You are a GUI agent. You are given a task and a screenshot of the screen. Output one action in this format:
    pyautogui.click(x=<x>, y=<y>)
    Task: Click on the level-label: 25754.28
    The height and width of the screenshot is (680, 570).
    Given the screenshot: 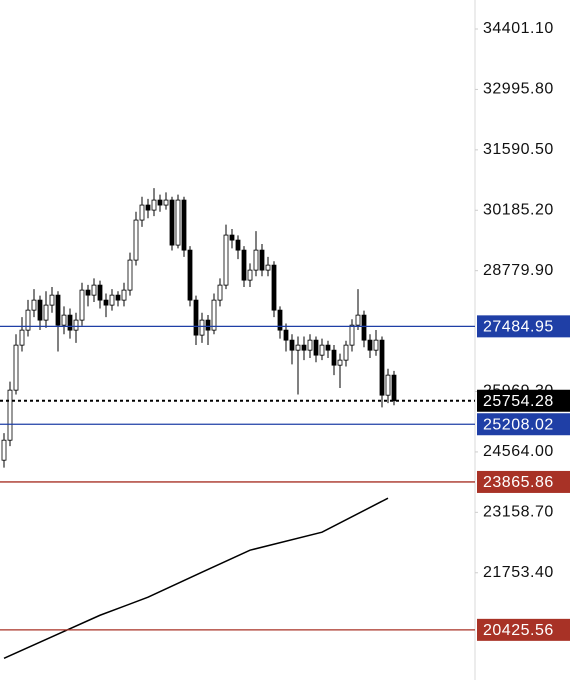 What is the action you would take?
    pyautogui.click(x=518, y=401)
    